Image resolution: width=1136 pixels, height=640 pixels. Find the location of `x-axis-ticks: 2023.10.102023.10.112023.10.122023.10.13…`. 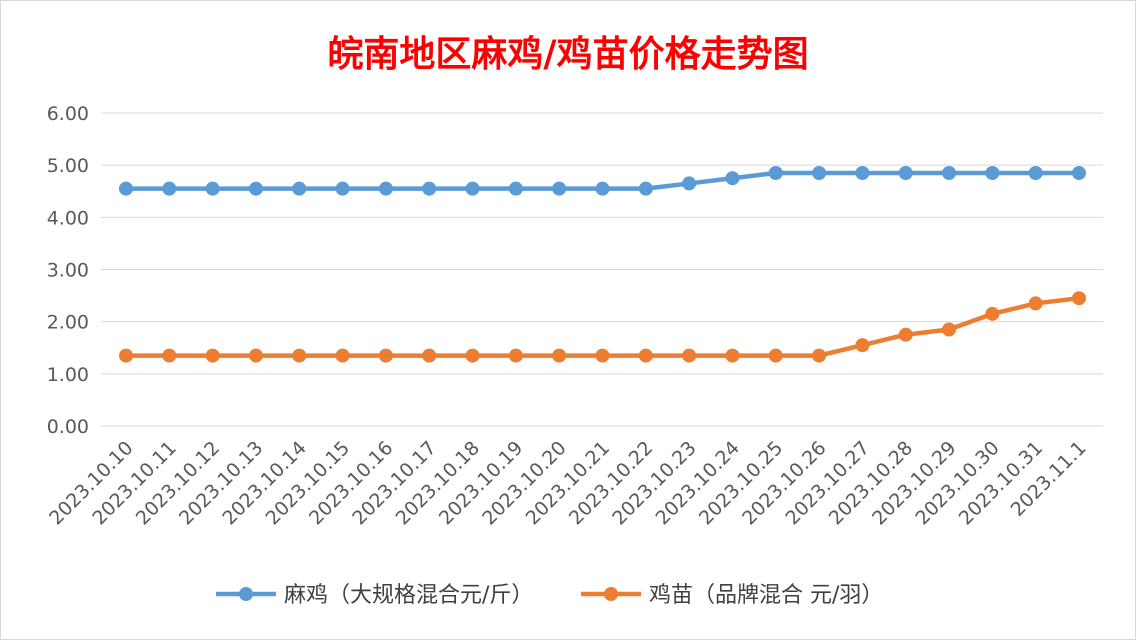

x-axis-ticks: 2023.10.102023.10.112023.10.122023.10.13… is located at coordinates (567, 483).